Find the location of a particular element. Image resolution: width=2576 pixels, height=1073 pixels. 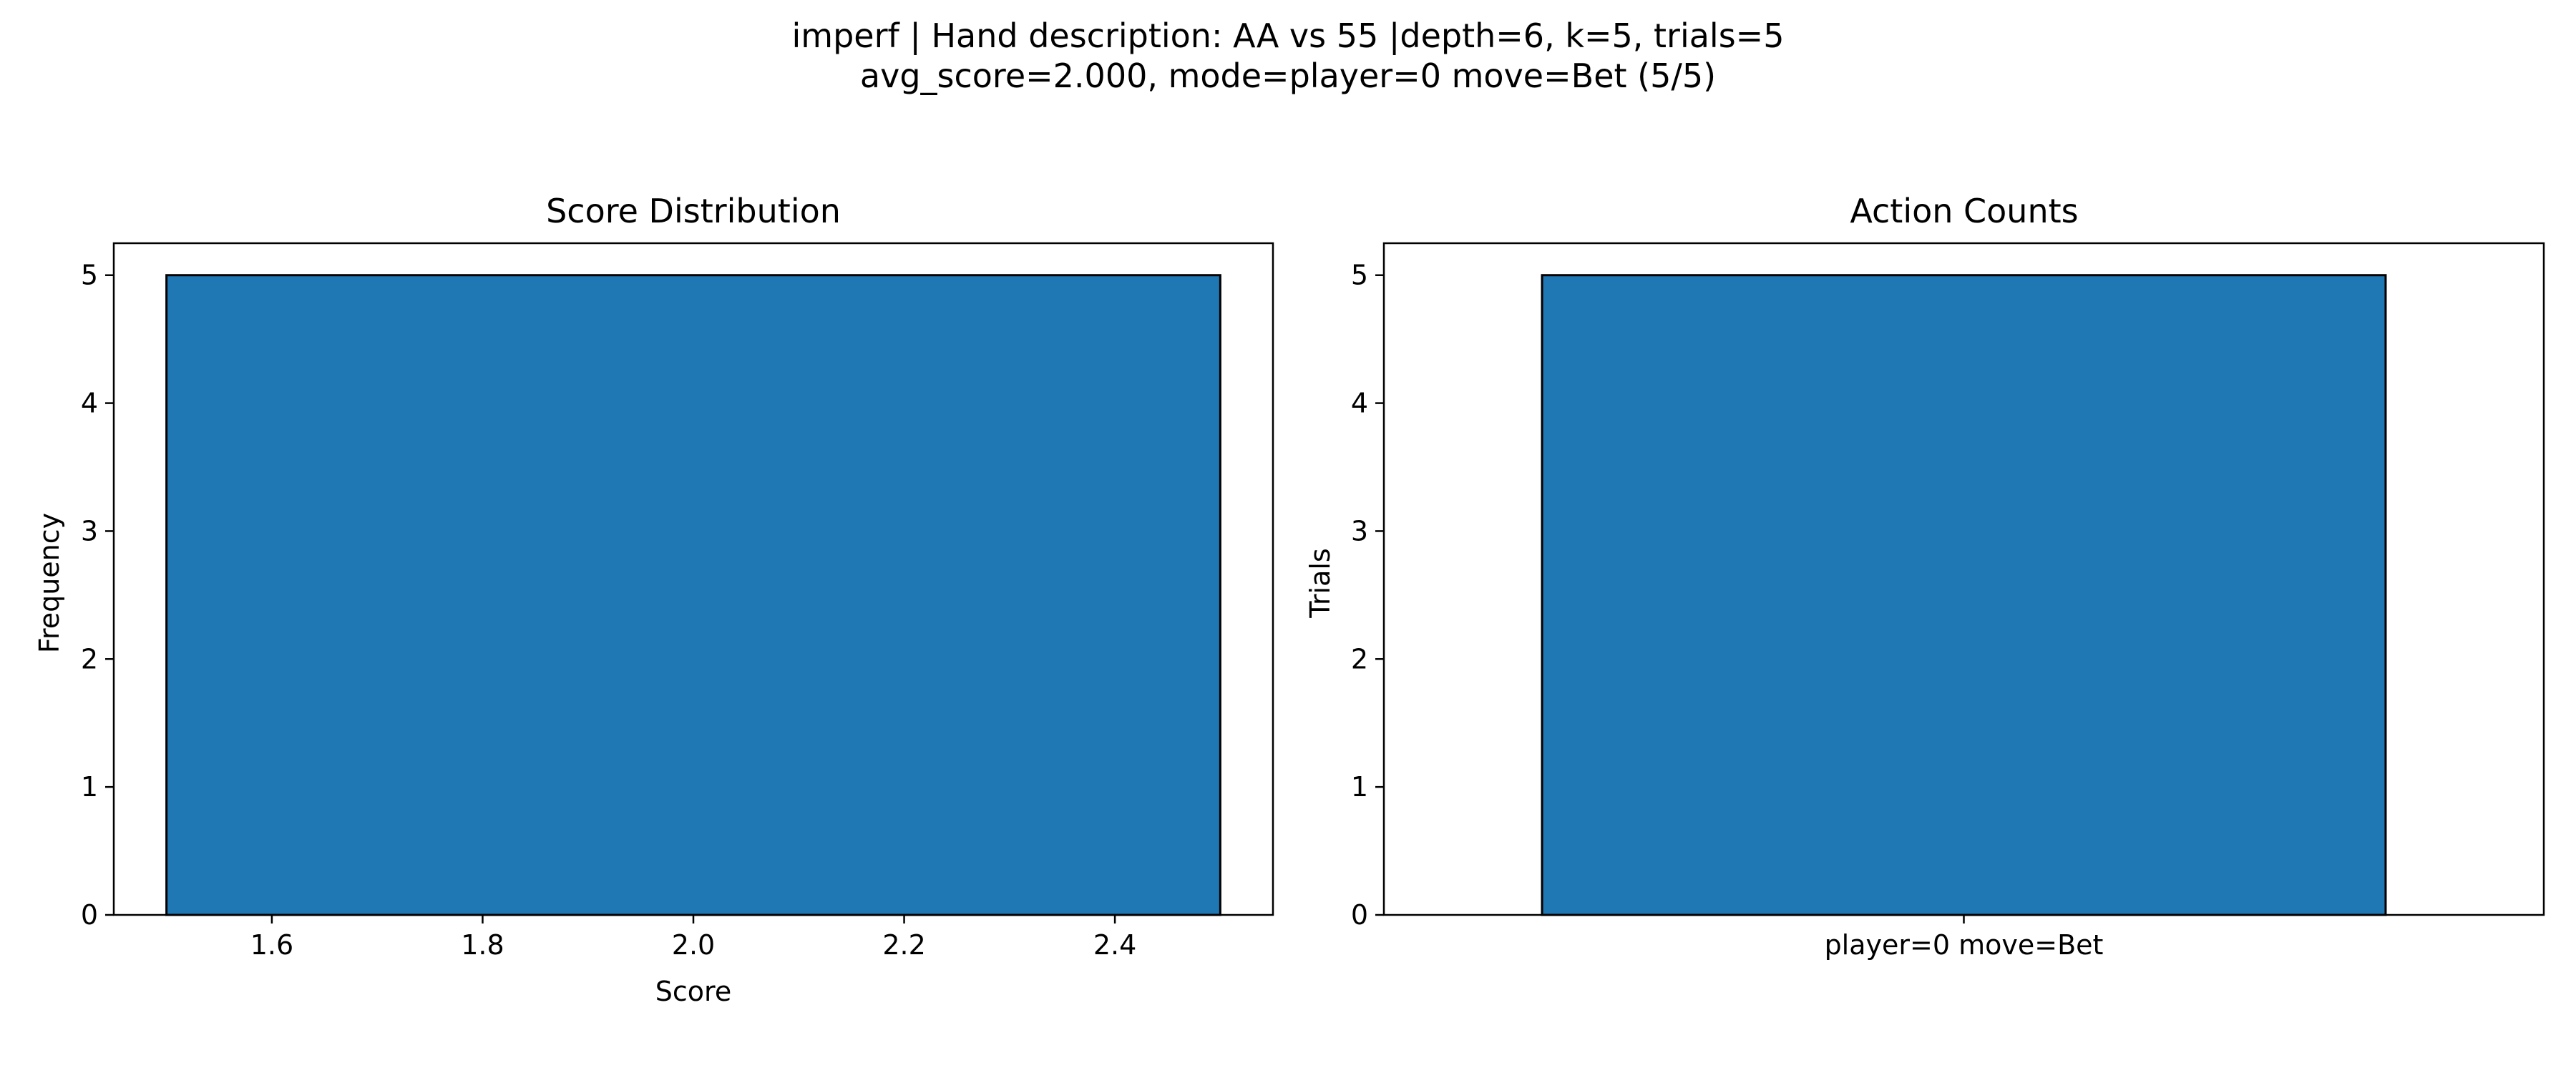

score-distribution-x-axis-label: Score is located at coordinates (693, 991).